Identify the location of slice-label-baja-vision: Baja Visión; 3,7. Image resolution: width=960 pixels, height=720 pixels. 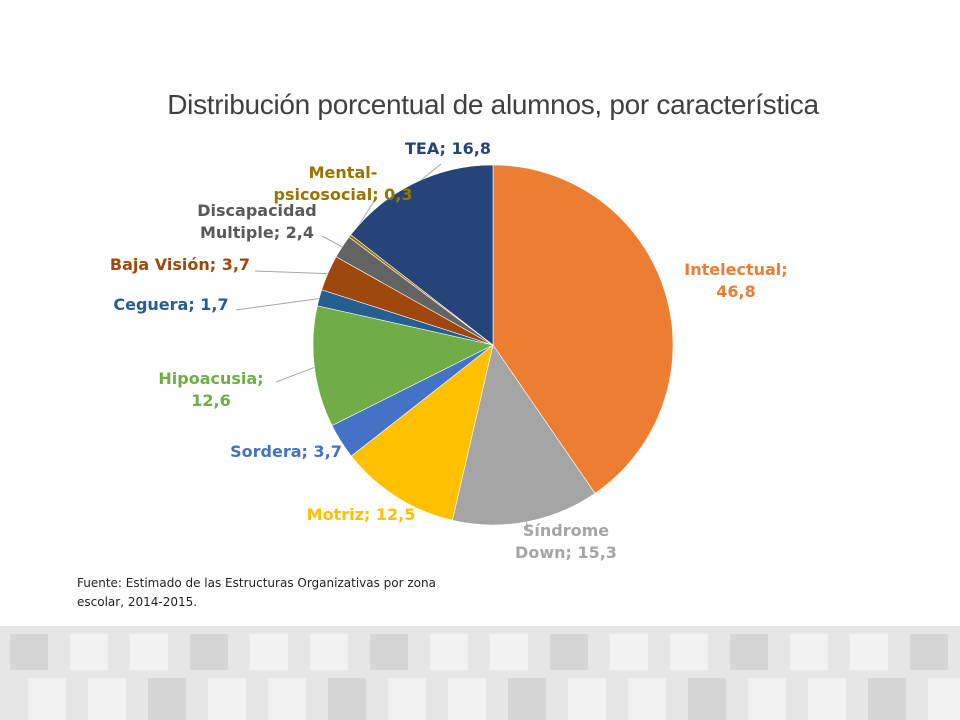
(180, 264).